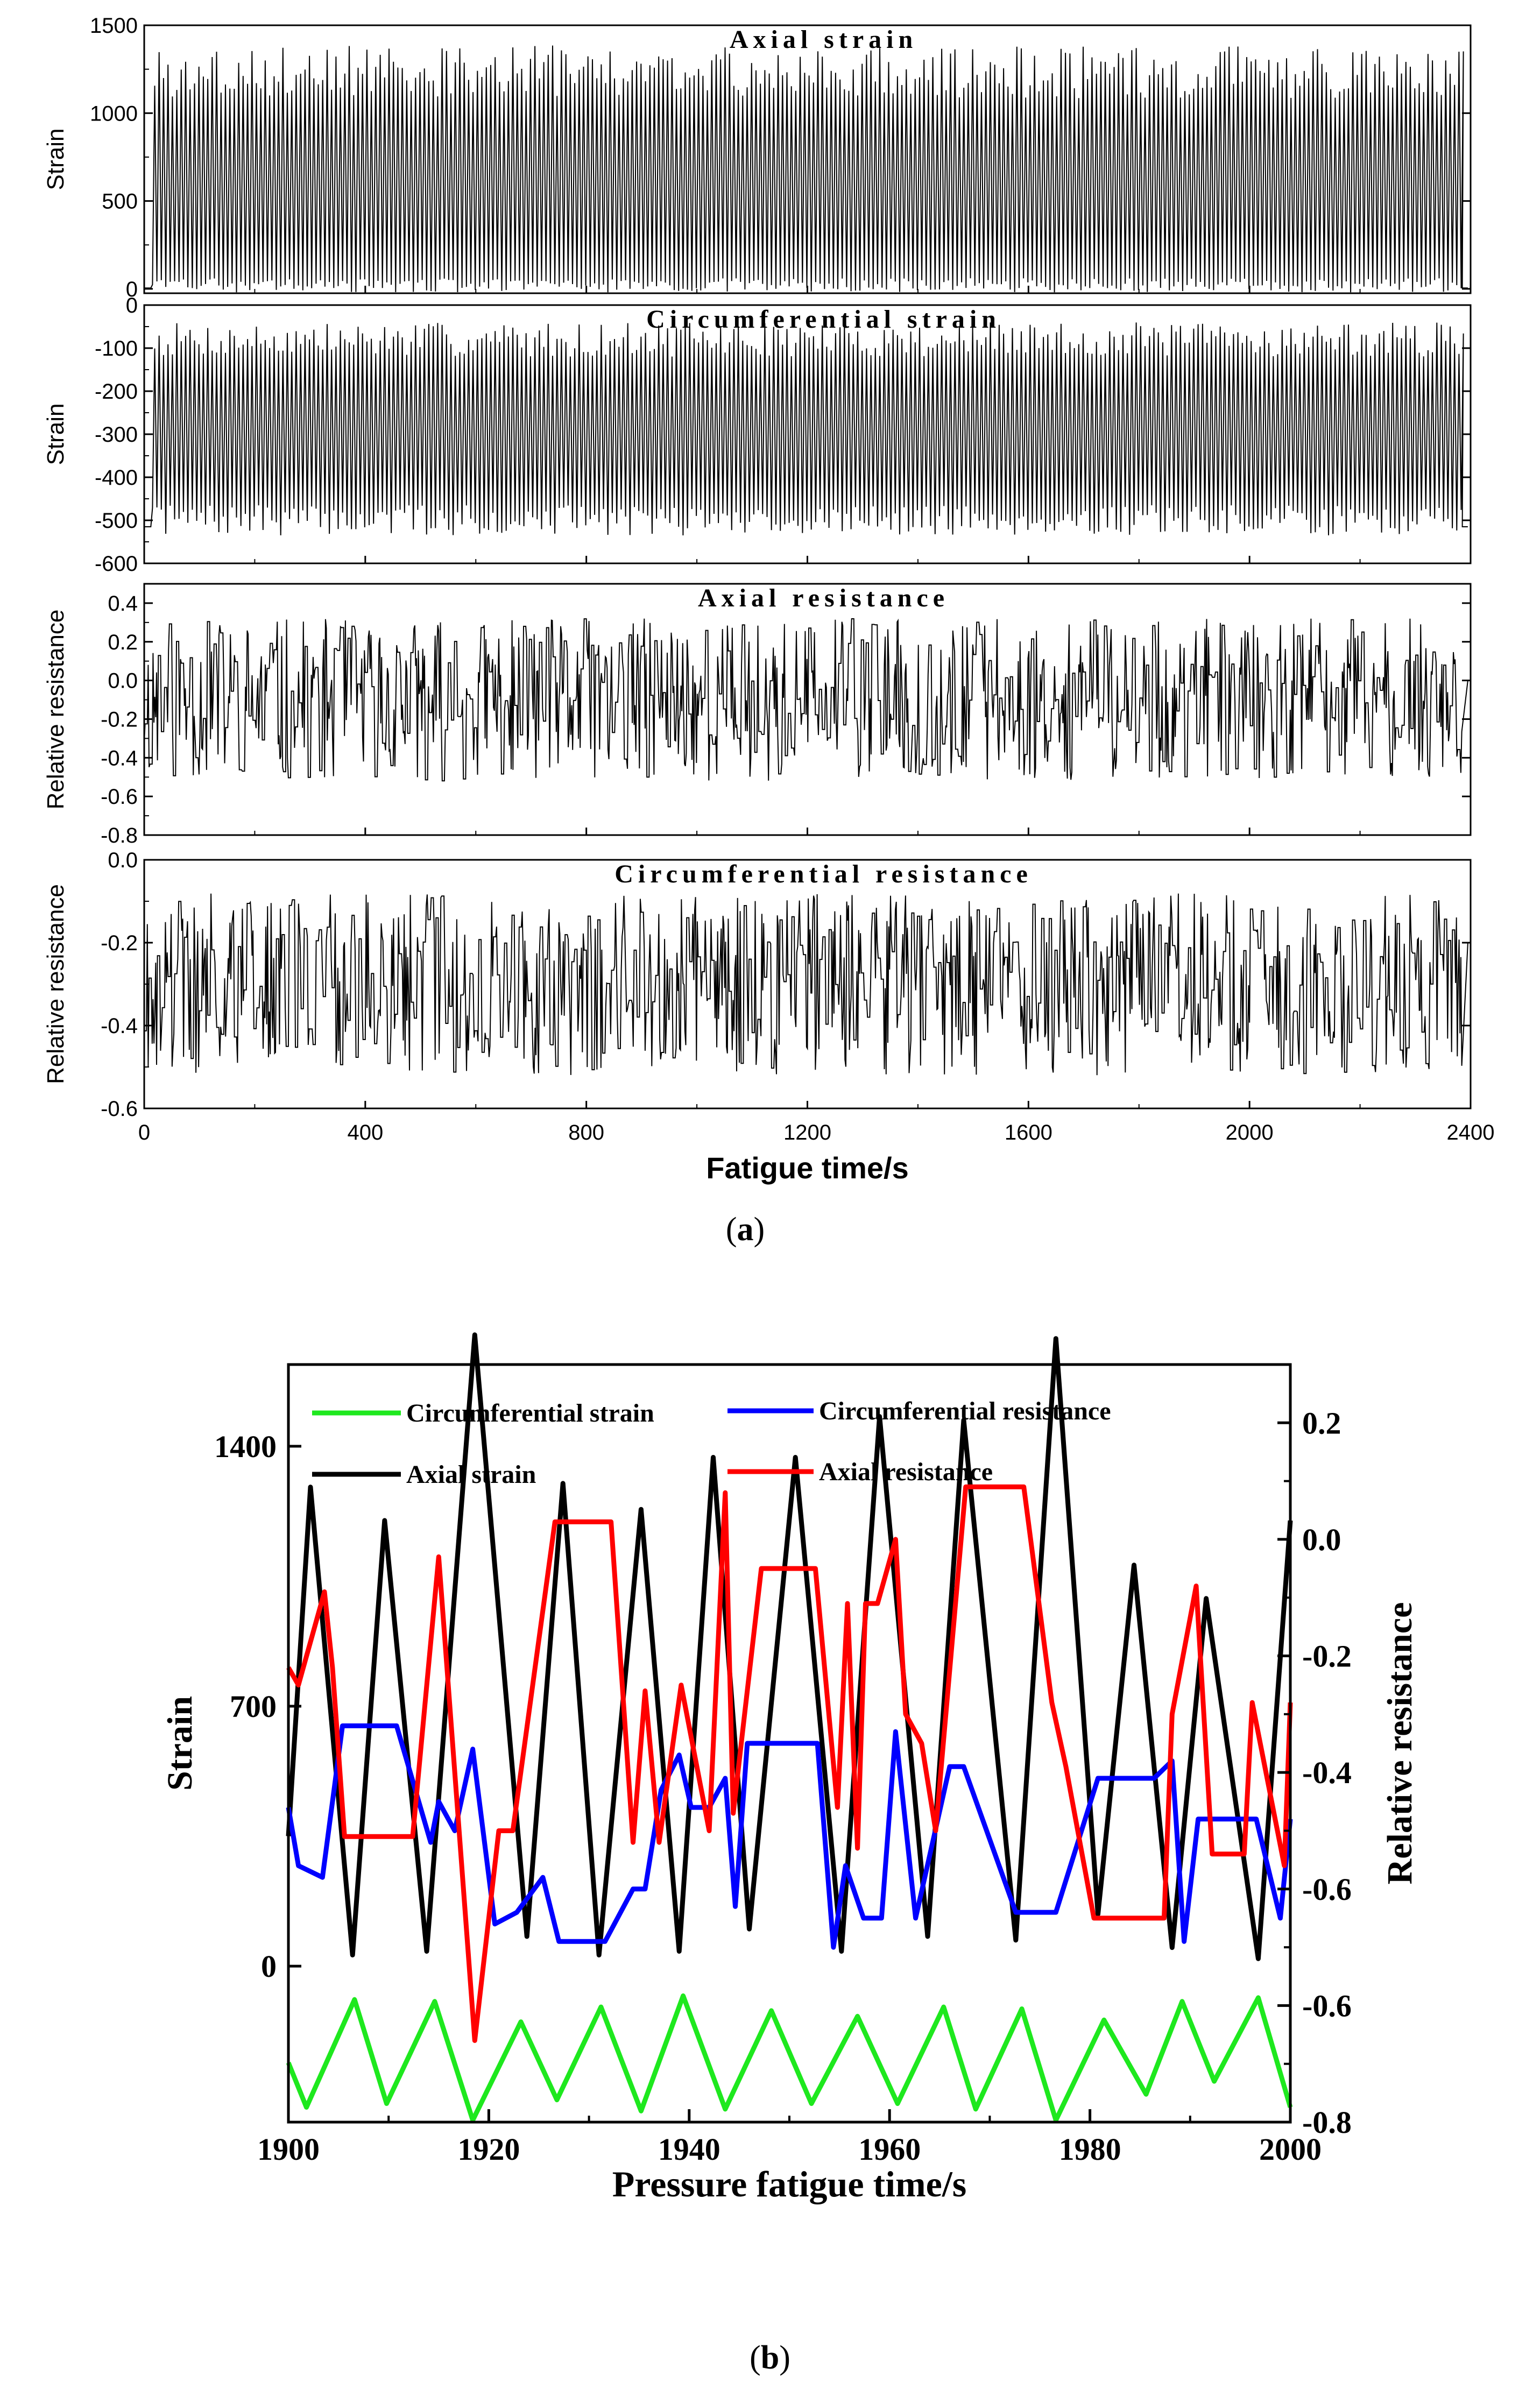 The height and width of the screenshot is (2382, 1540). Describe the element at coordinates (123, 643) in the screenshot. I see `y-tick-label: 0.2` at that location.